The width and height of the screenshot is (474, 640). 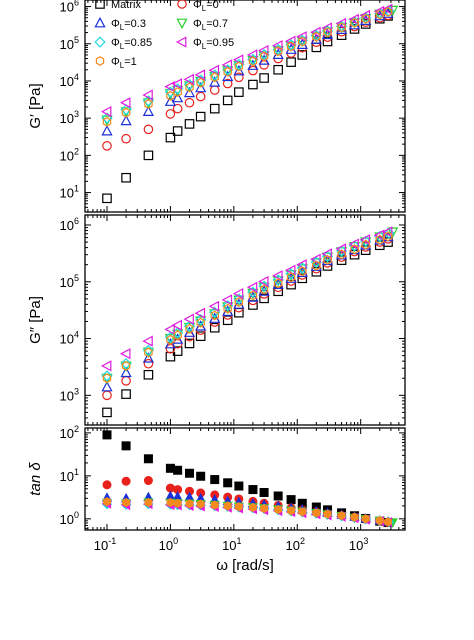 What do you see at coordinates (175, 541) in the screenshot?
I see `x-tick-label-exp: 0` at bounding box center [175, 541].